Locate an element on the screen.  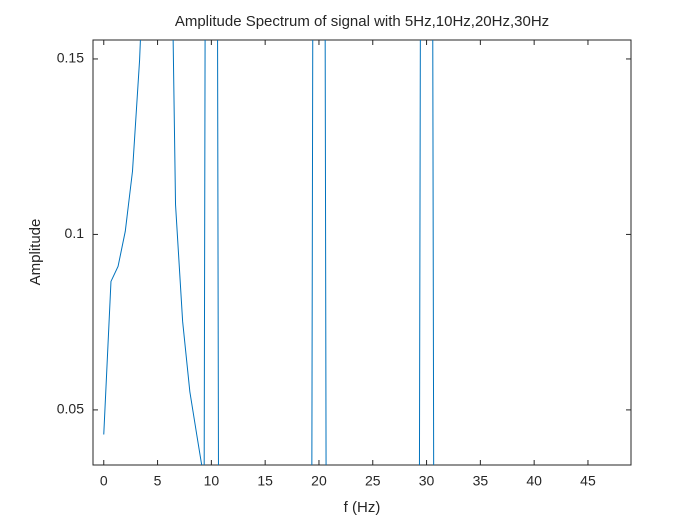
x-tick-label: 0 is located at coordinates (104, 481).